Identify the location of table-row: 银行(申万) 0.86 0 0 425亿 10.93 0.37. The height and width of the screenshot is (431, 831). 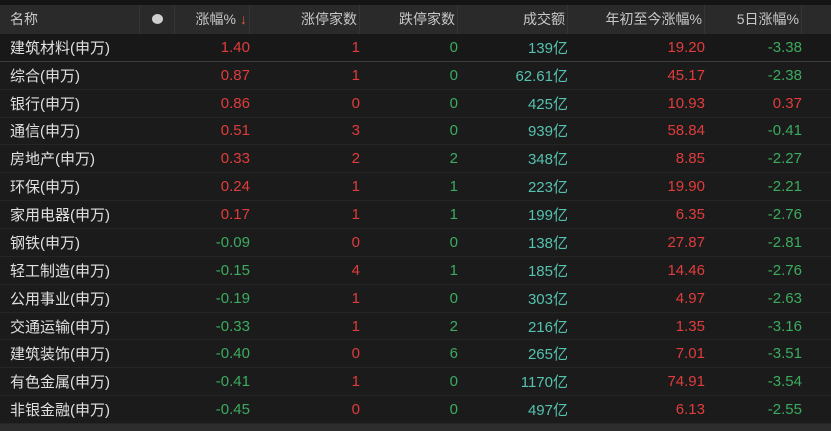
(415, 104).